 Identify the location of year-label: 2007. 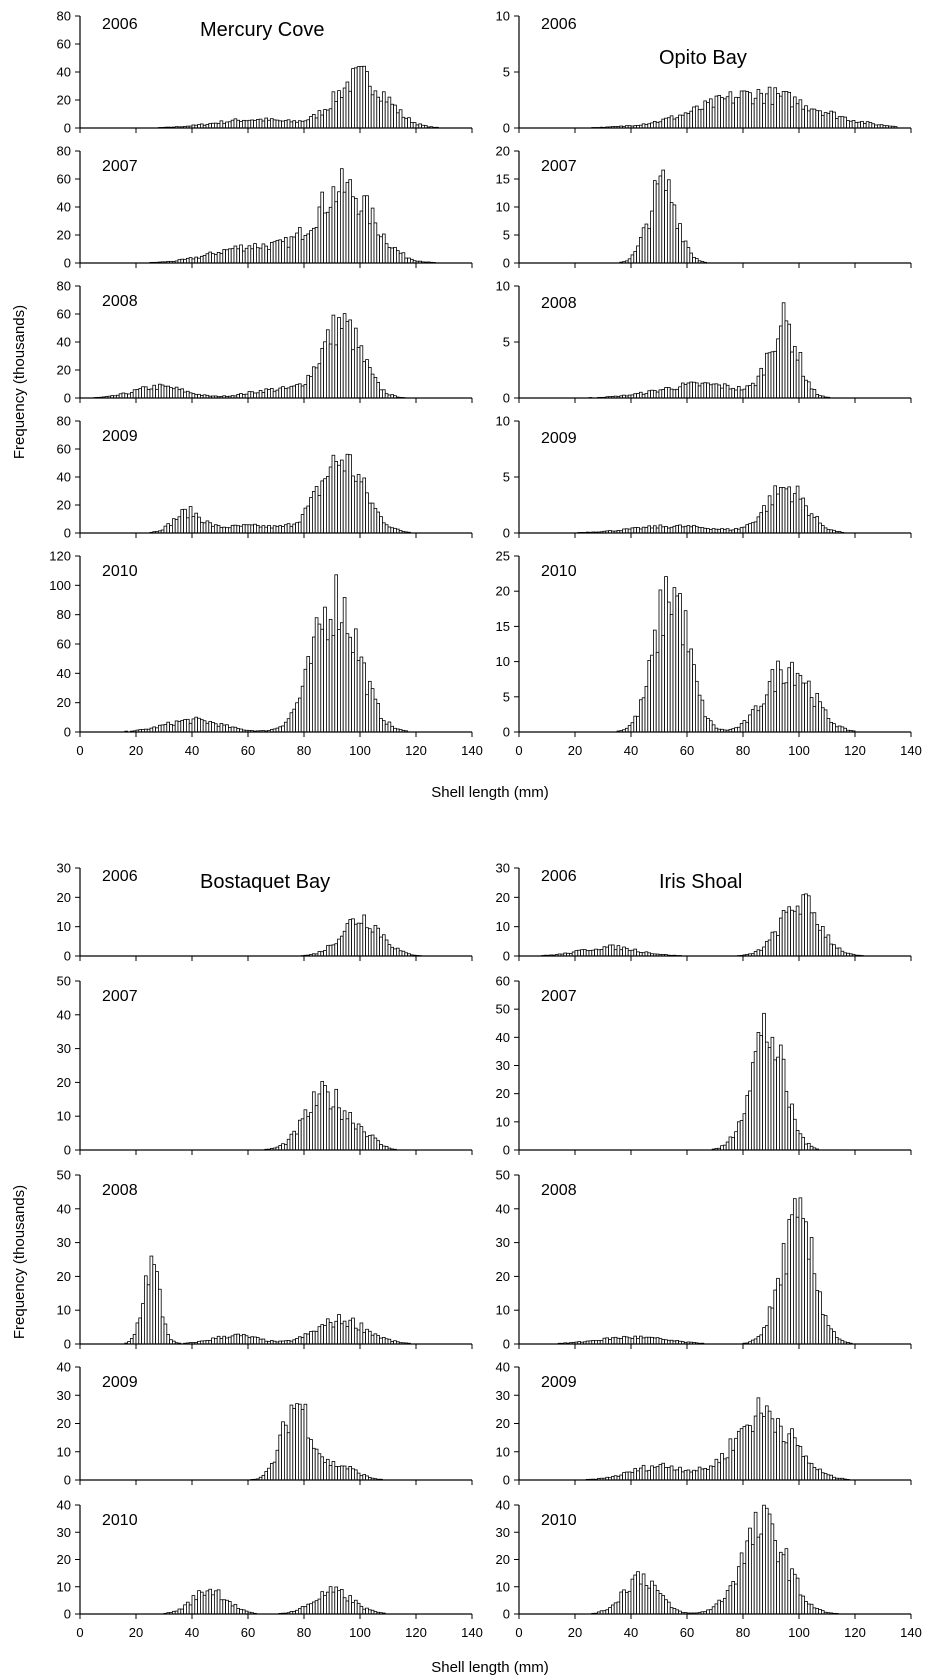
(120, 166).